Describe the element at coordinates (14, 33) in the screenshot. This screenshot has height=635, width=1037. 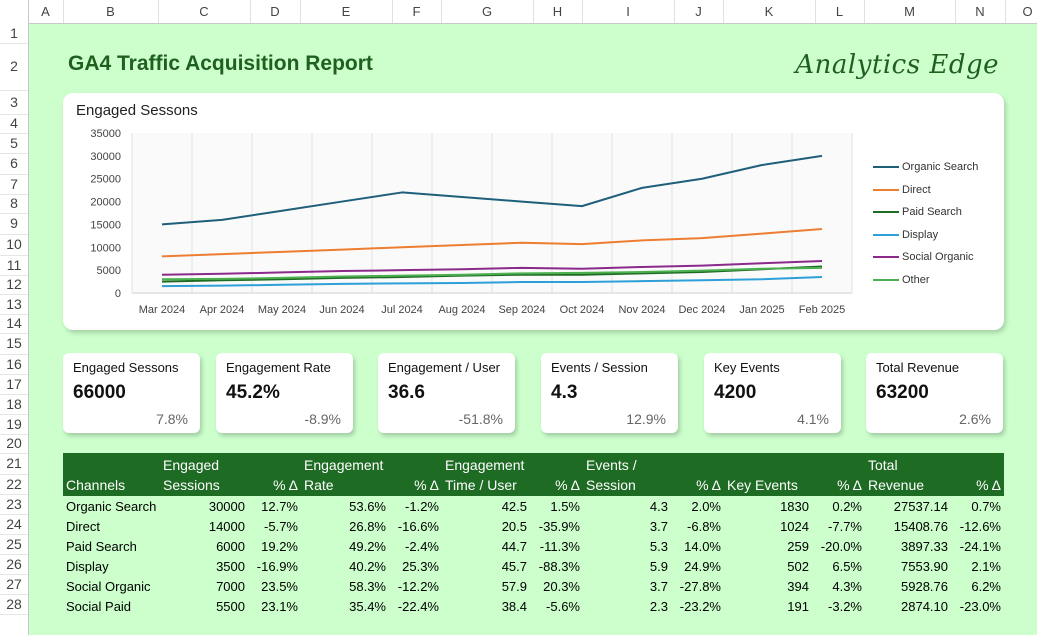
I see `row-header-1: 1` at that location.